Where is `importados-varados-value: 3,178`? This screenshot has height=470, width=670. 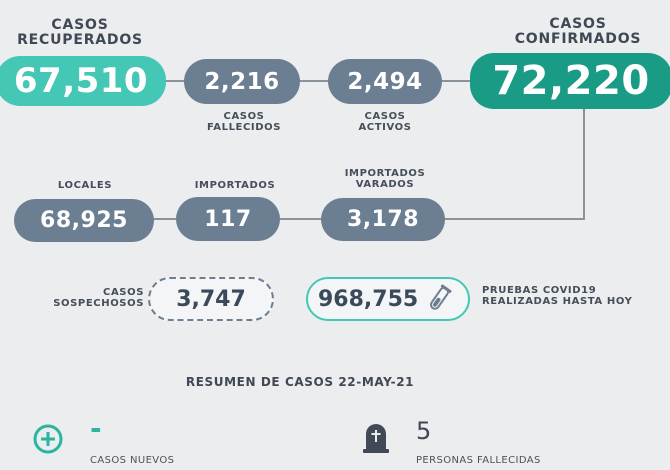 importados-varados-value: 3,178 is located at coordinates (383, 219).